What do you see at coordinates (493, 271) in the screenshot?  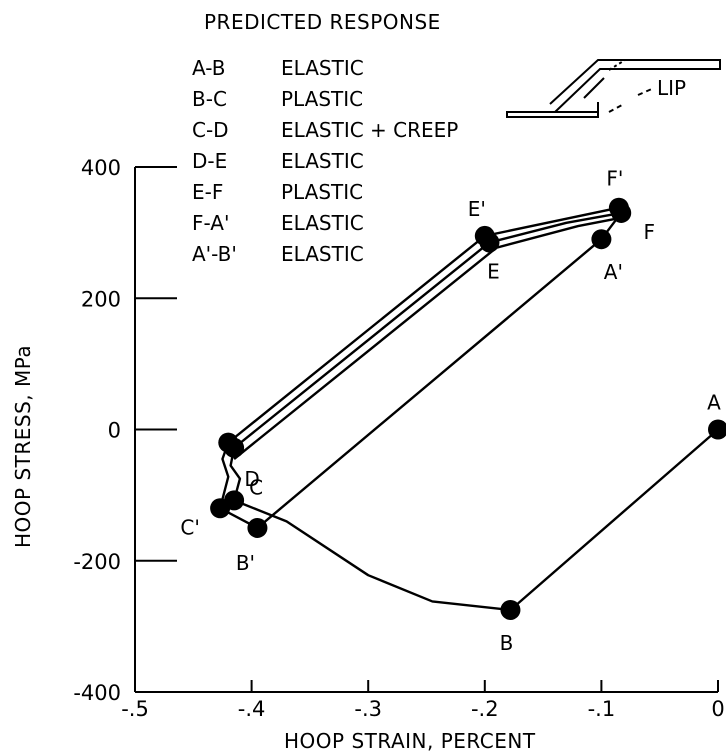 I see `point-label: E` at bounding box center [493, 271].